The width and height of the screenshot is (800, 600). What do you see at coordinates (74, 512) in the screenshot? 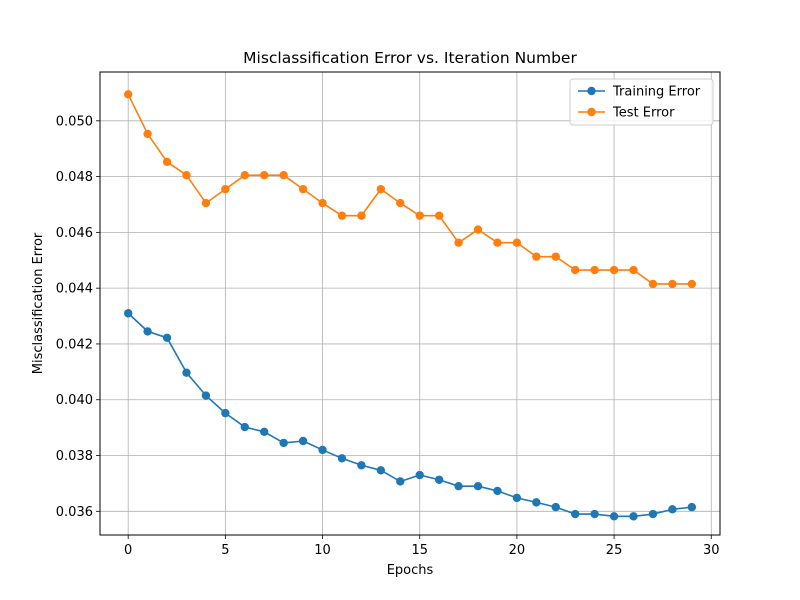
I see `y-tick-label: 0.036` at bounding box center [74, 512].